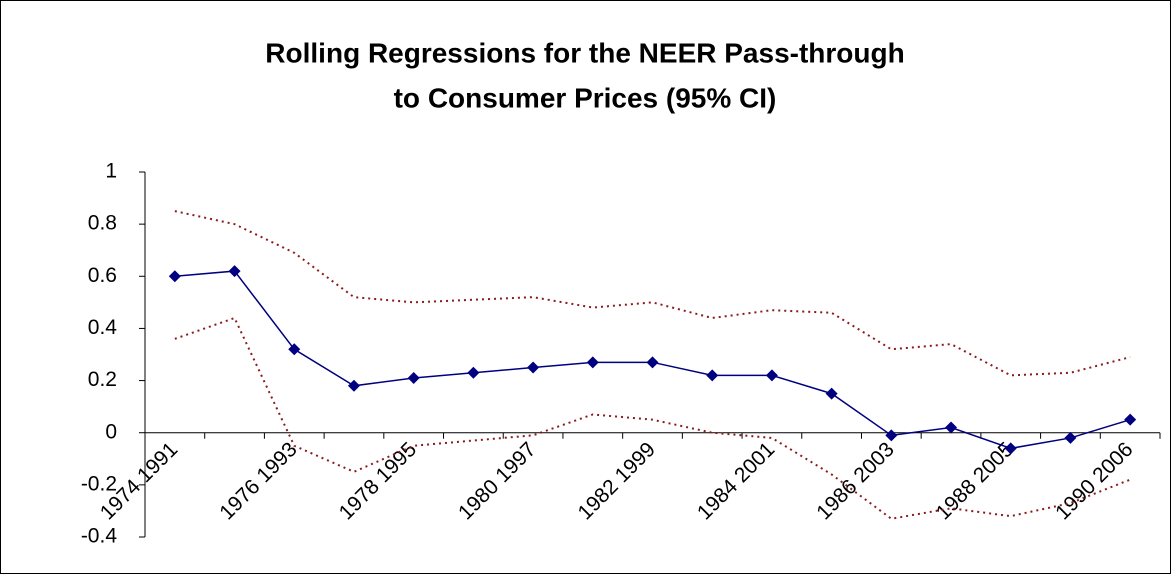 This screenshot has width=1171, height=579. I want to click on y-tick-label: 1, so click(111, 171).